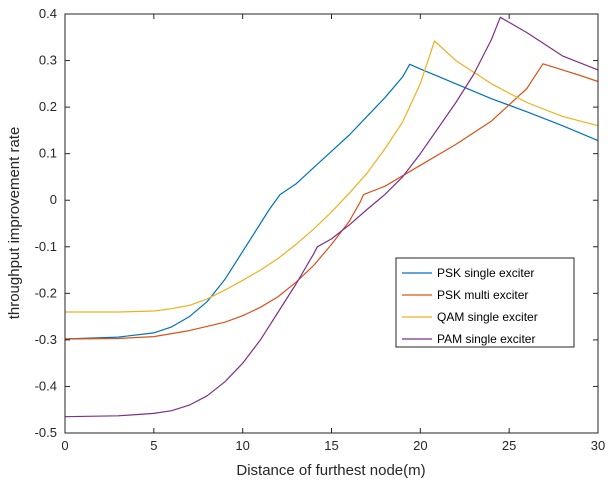 This screenshot has width=608, height=486. I want to click on legend-entry: PSK multi exciter, so click(465, 295).